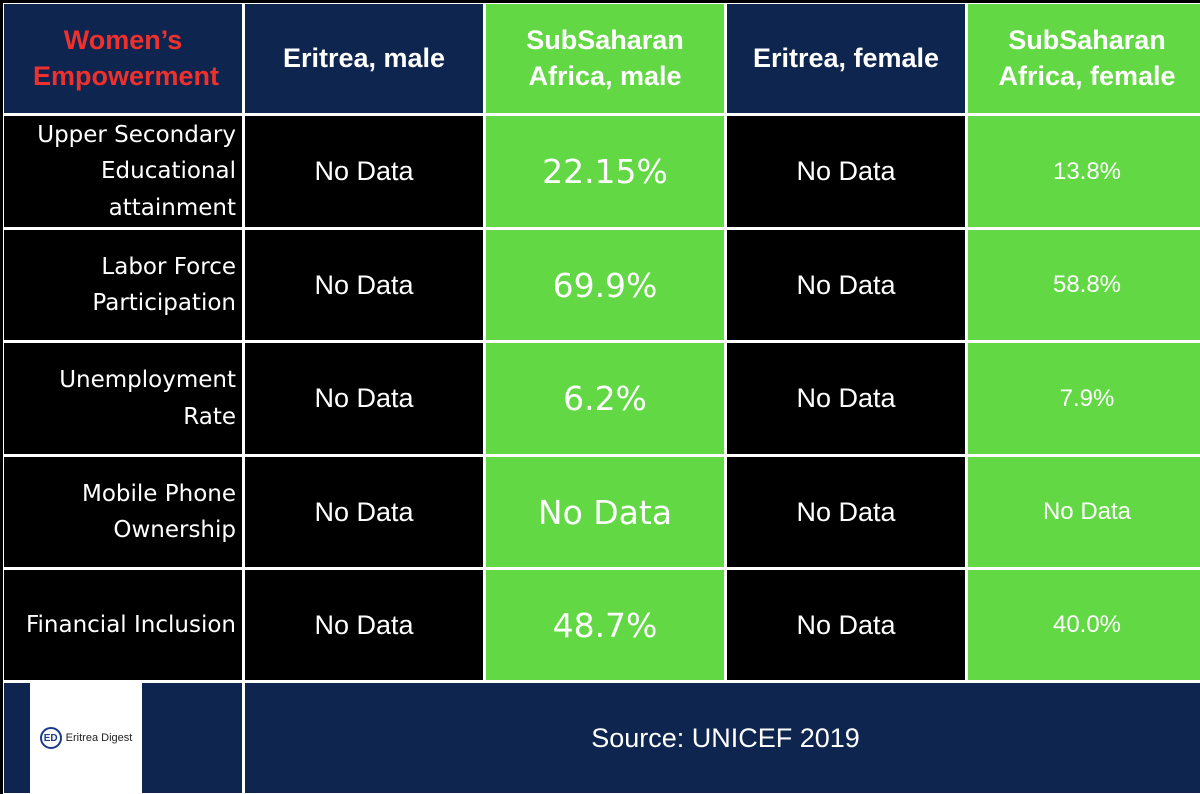  I want to click on logo-text: Eritrea Digest, so click(99, 738).